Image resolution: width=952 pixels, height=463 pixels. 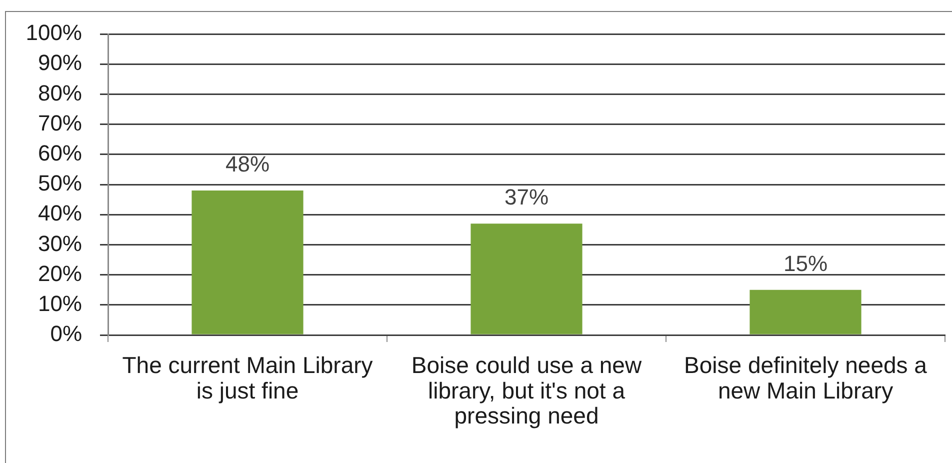 What do you see at coordinates (526, 197) in the screenshot?
I see `data-label: 37%` at bounding box center [526, 197].